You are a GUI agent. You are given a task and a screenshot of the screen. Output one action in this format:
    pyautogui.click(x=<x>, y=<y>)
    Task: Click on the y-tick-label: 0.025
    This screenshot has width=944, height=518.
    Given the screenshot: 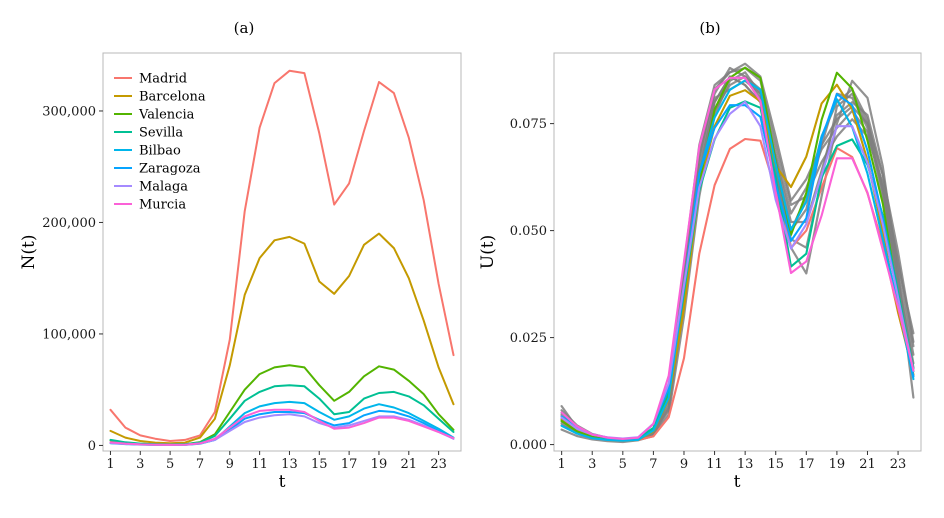 What is the action you would take?
    pyautogui.click(x=528, y=338)
    